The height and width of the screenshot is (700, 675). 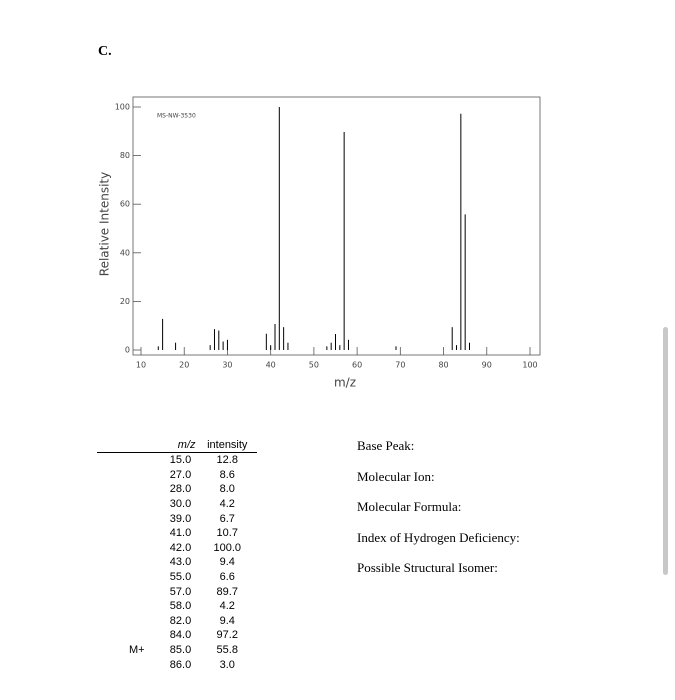 What do you see at coordinates (227, 635) in the screenshot?
I see `table-cell: 97.2` at bounding box center [227, 635].